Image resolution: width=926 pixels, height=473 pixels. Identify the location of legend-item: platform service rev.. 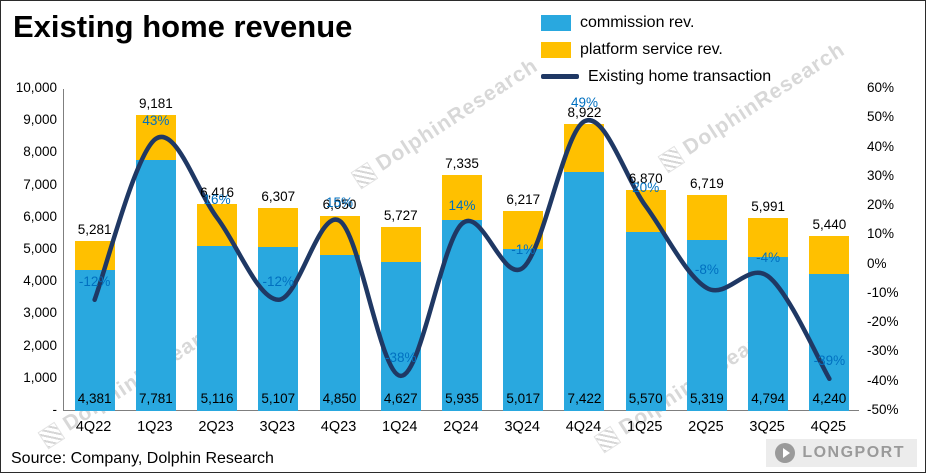
(656, 49).